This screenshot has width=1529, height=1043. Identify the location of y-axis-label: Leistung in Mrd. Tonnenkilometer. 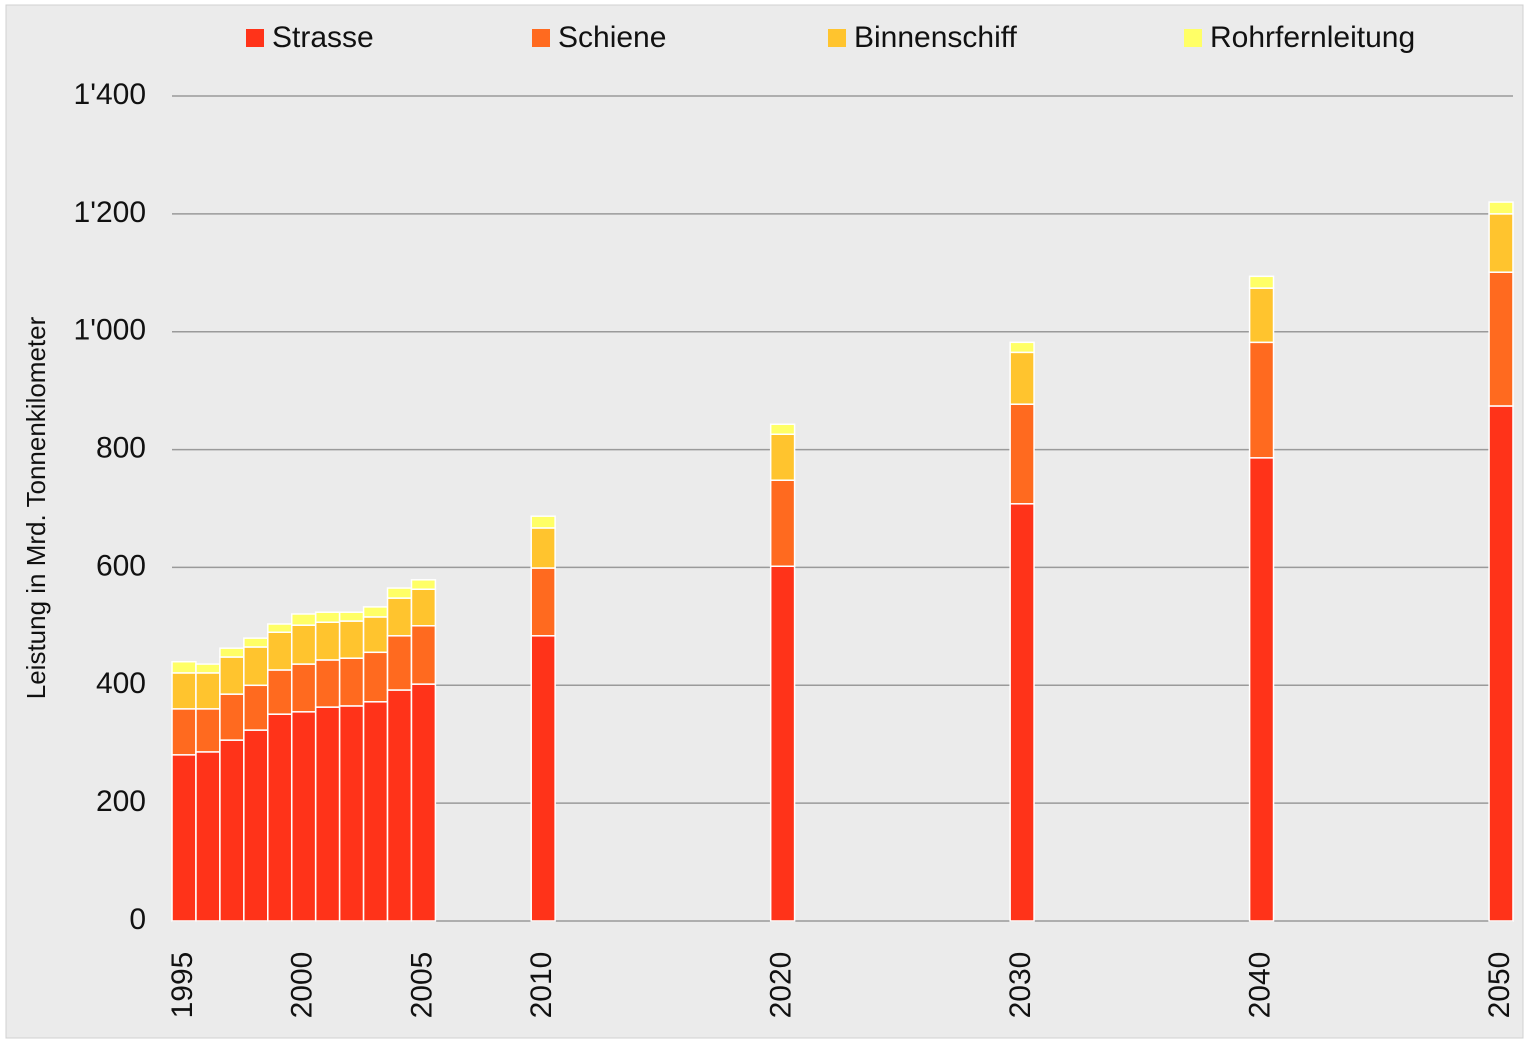
(36, 507).